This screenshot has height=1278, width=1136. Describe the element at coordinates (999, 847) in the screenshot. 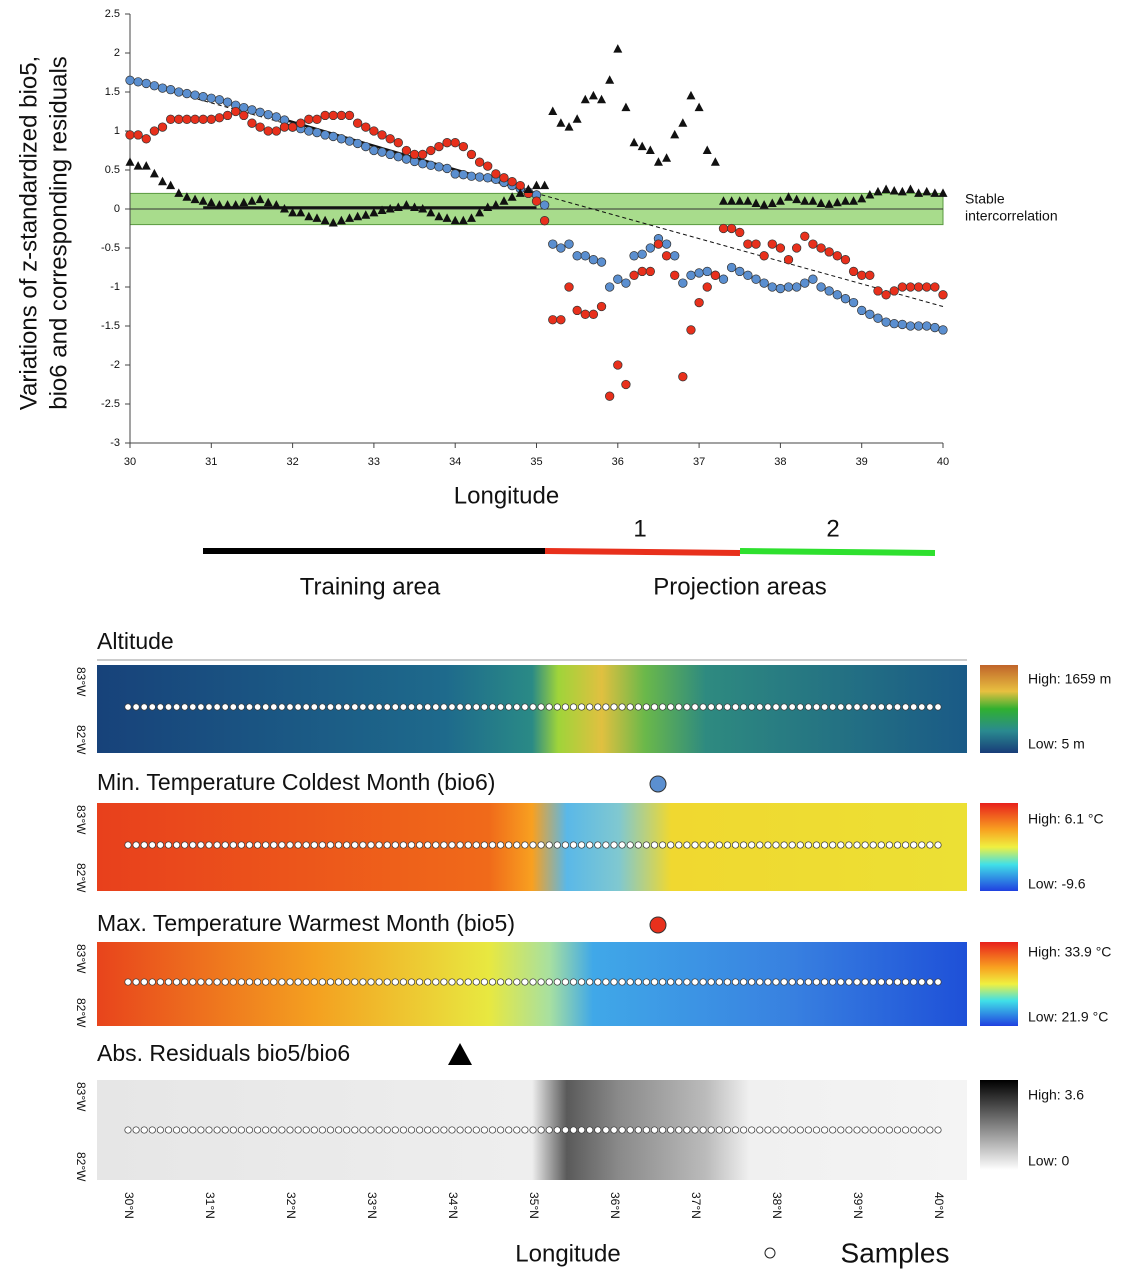

I see `legend-bar` at that location.